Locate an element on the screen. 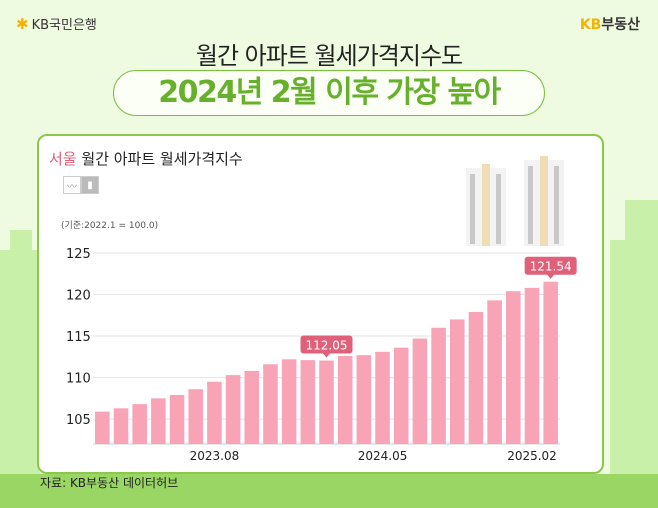  apartment-illustration is located at coordinates (515, 201).